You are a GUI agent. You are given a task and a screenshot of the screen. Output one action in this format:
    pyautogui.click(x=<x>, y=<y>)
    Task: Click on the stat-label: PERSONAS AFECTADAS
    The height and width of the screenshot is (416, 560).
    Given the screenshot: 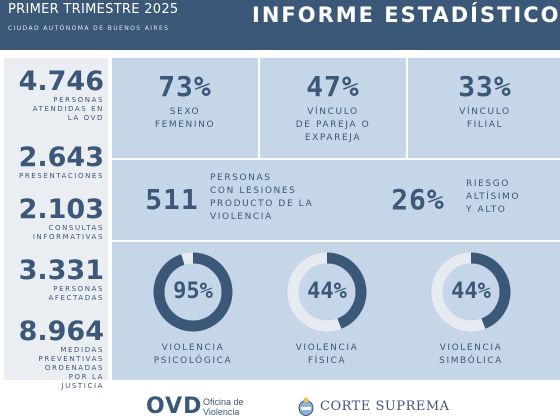 What is the action you would take?
    pyautogui.click(x=76, y=293)
    